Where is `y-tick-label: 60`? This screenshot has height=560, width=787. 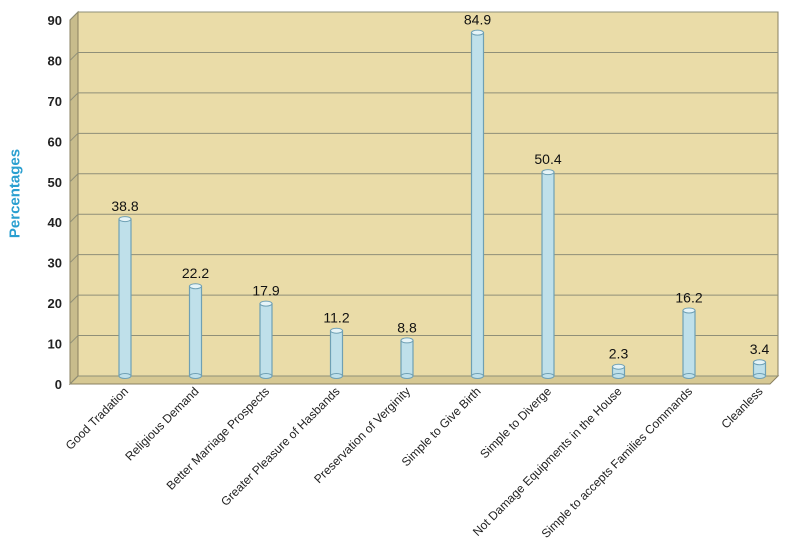 y-tick-label: 60 is located at coordinates (55, 141).